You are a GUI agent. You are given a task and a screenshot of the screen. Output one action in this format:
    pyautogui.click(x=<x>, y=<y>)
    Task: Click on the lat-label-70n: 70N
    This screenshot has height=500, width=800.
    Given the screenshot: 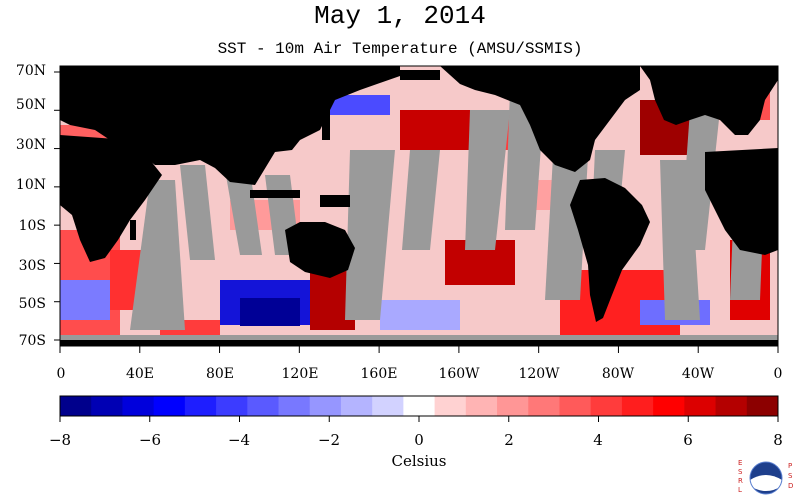 What is the action you would take?
    pyautogui.click(x=30, y=71)
    